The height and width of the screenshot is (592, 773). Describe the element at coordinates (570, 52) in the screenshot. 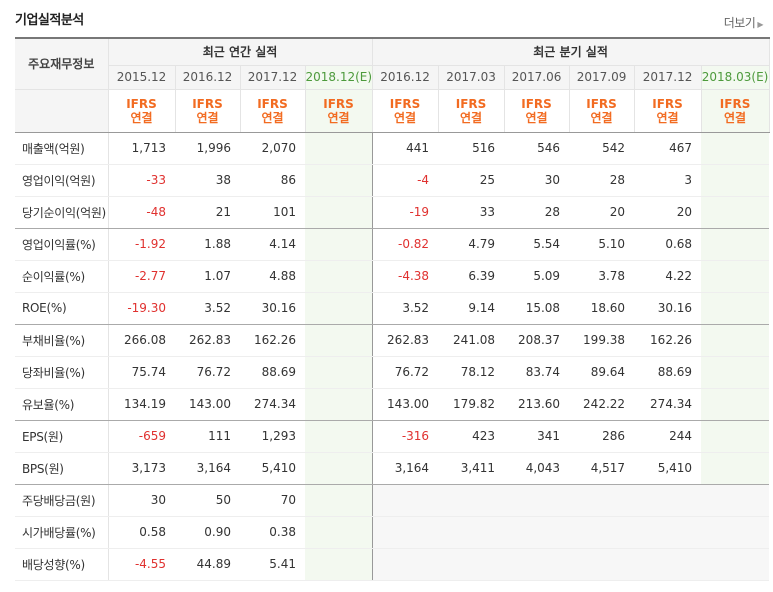

I see `quarterly-group-header: 최근 분기 실적` at that location.